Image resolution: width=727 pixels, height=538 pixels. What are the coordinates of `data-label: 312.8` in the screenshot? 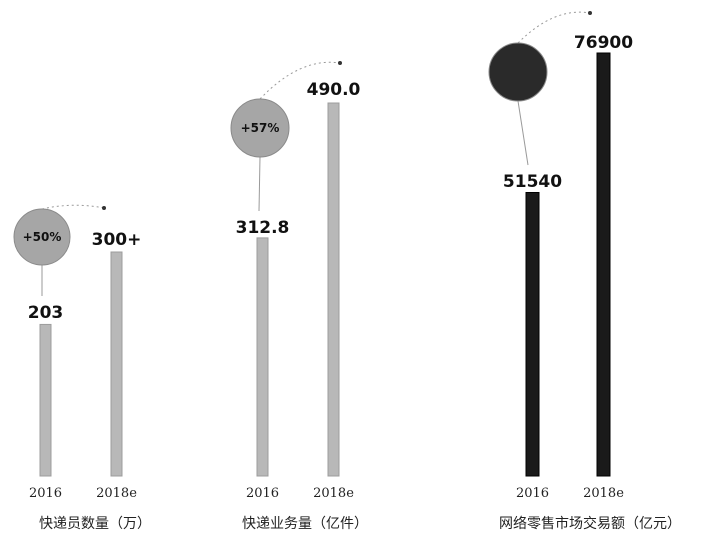 It's located at (263, 228).